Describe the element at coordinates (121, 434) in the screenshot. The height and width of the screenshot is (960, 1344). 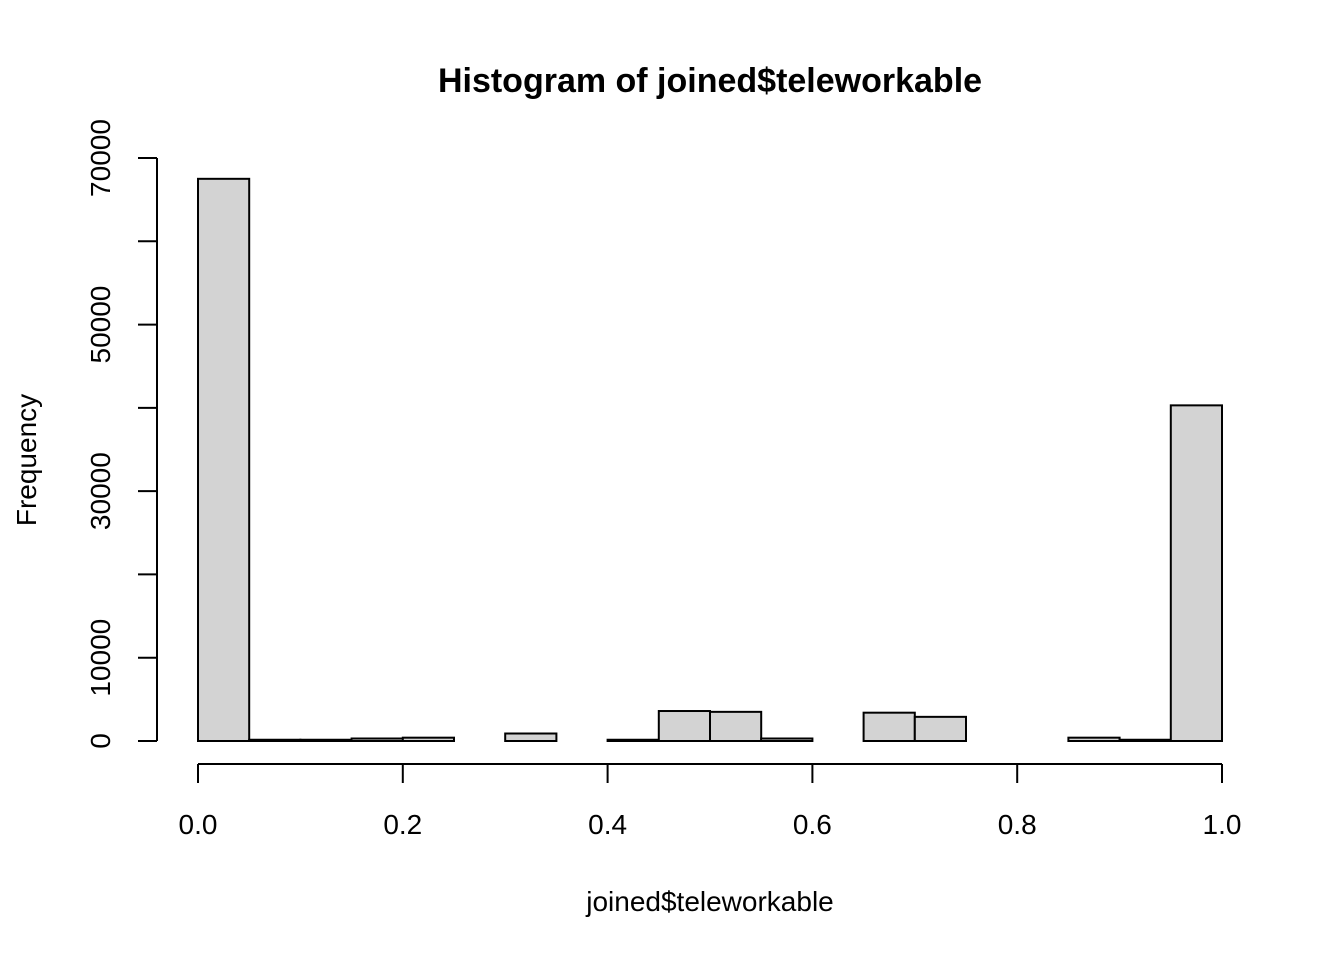
I see `y-axis: 0 10000 30000 50000 70000` at that location.